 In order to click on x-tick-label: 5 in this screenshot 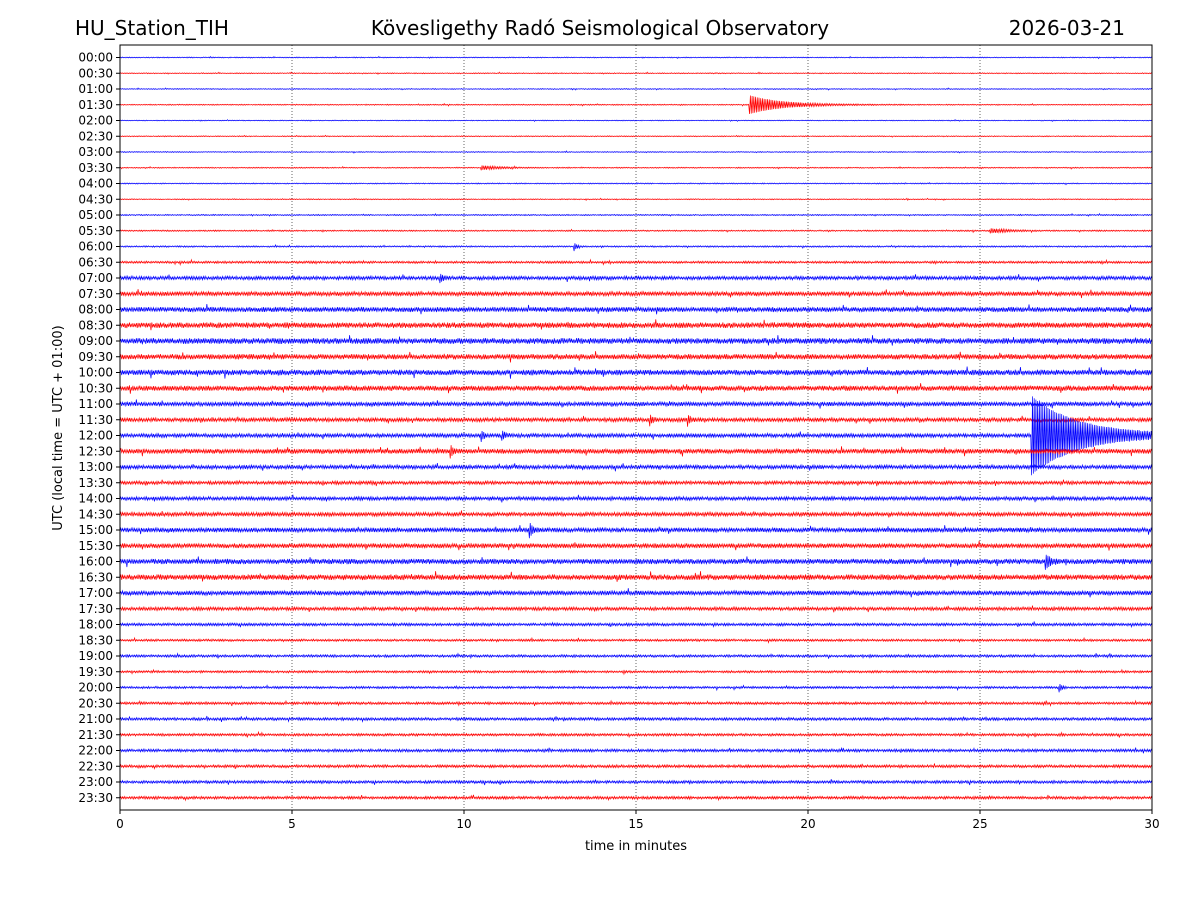, I will do `click(292, 824)`.